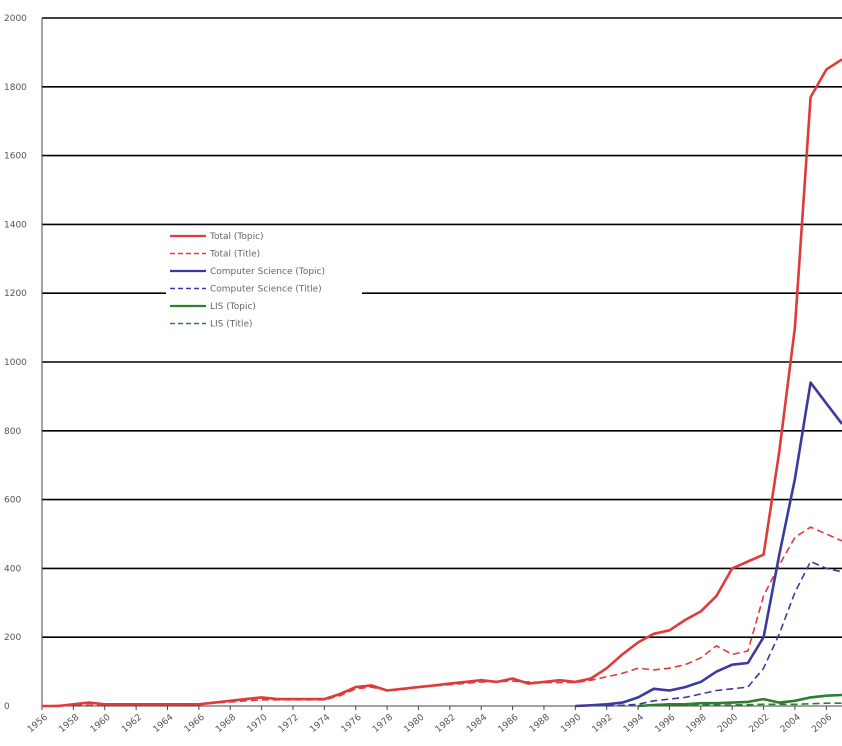 The image size is (842, 746). What do you see at coordinates (760, 724) in the screenshot?
I see `x-tick-label: 2002` at bounding box center [760, 724].